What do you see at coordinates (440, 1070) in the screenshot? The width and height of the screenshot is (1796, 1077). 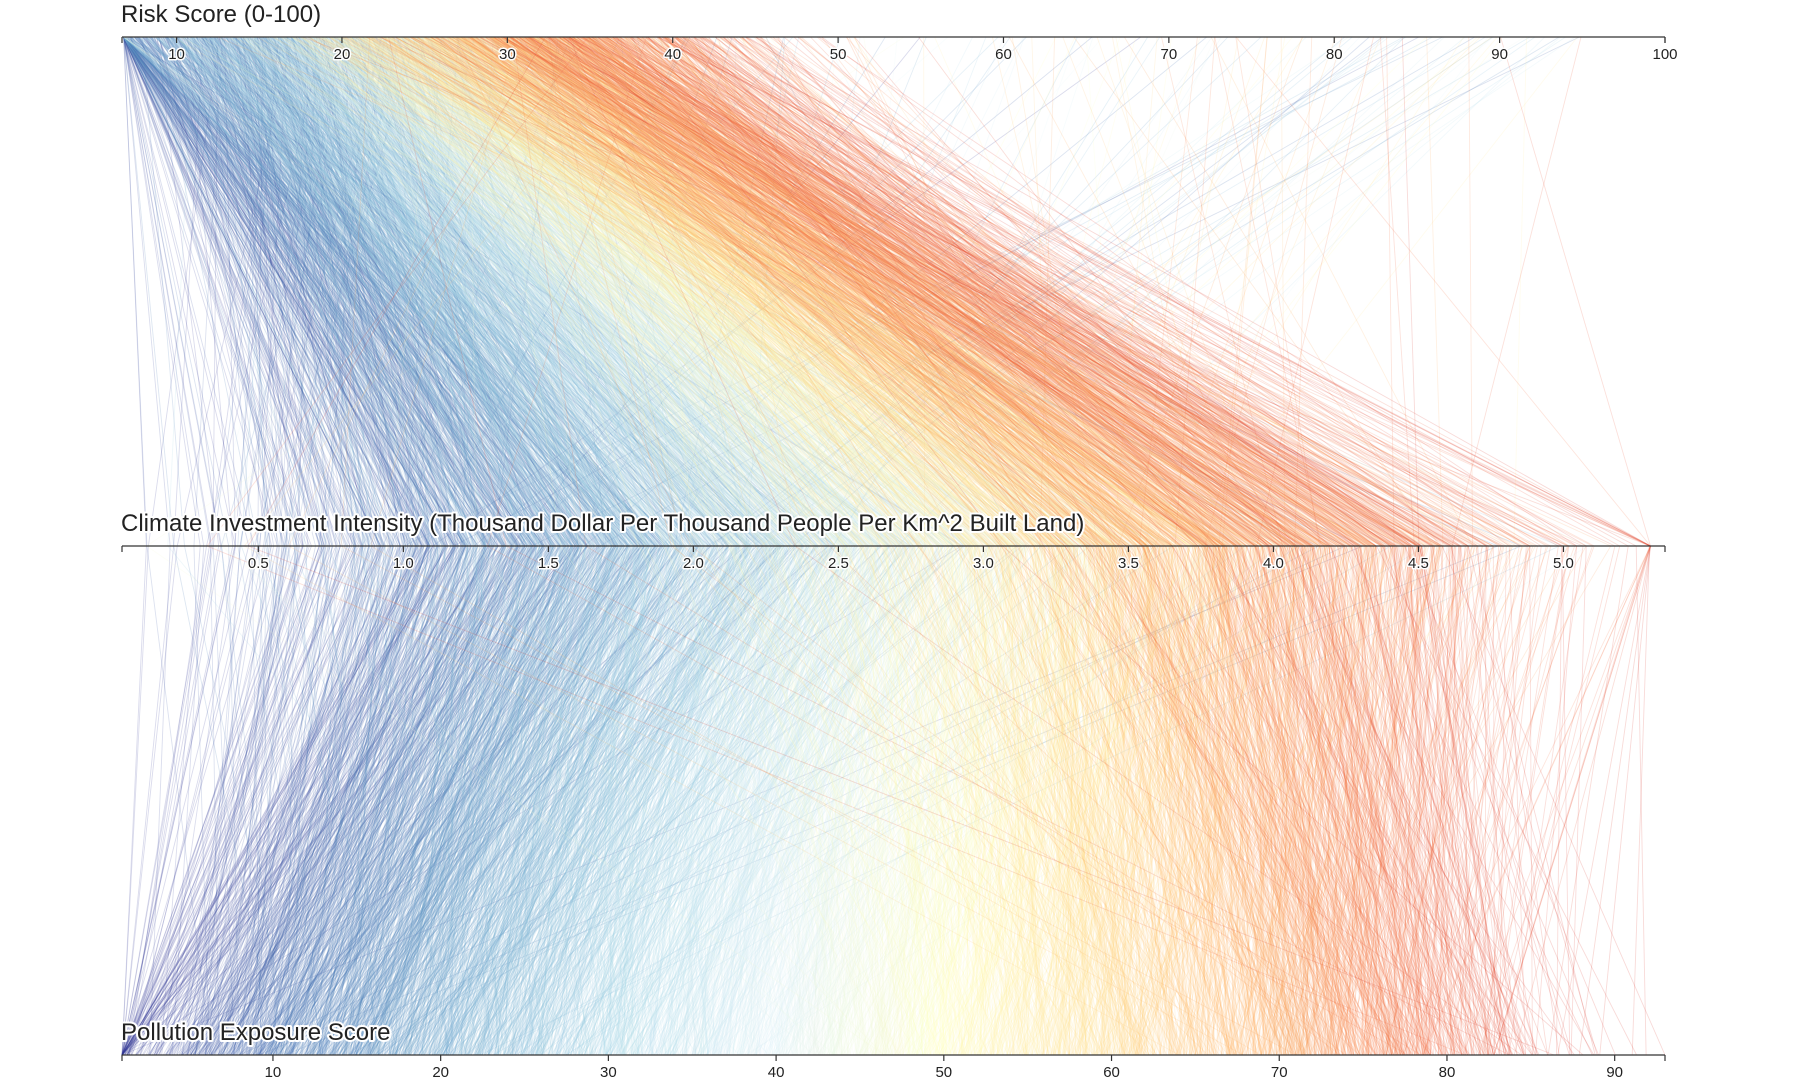 I see `tick-label-pollution-20: 20` at bounding box center [440, 1070].